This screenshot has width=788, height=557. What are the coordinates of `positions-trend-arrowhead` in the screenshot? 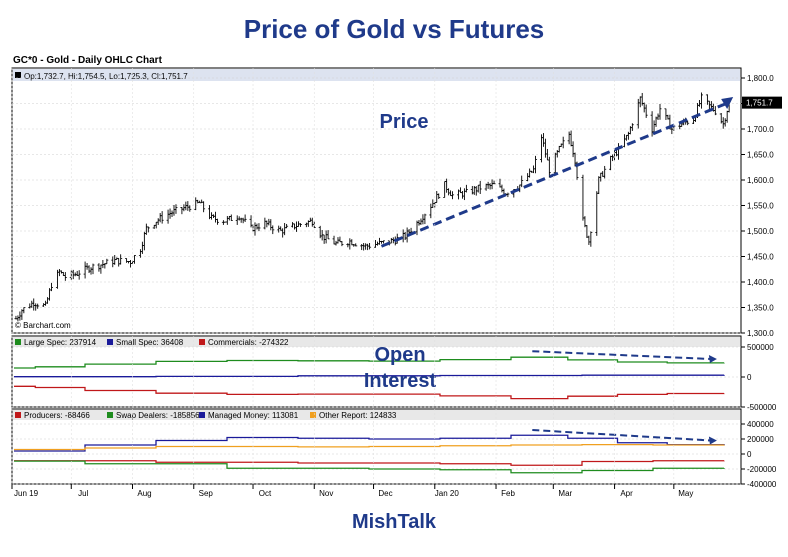 It's located at (712, 440).